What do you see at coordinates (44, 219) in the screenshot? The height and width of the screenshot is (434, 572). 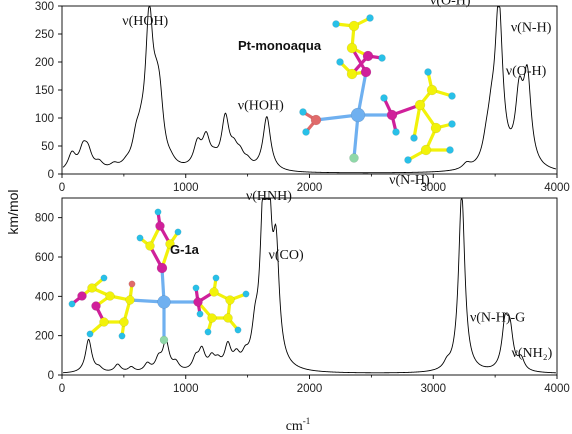 I see `y-tick-label: 800` at bounding box center [44, 219].